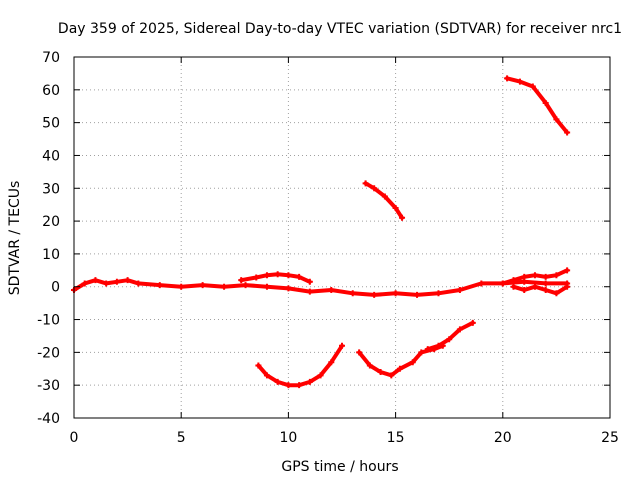 Image resolution: width=640 pixels, height=480 pixels. Describe the element at coordinates (396, 438) in the screenshot. I see `x-tick-label: 15` at that location.